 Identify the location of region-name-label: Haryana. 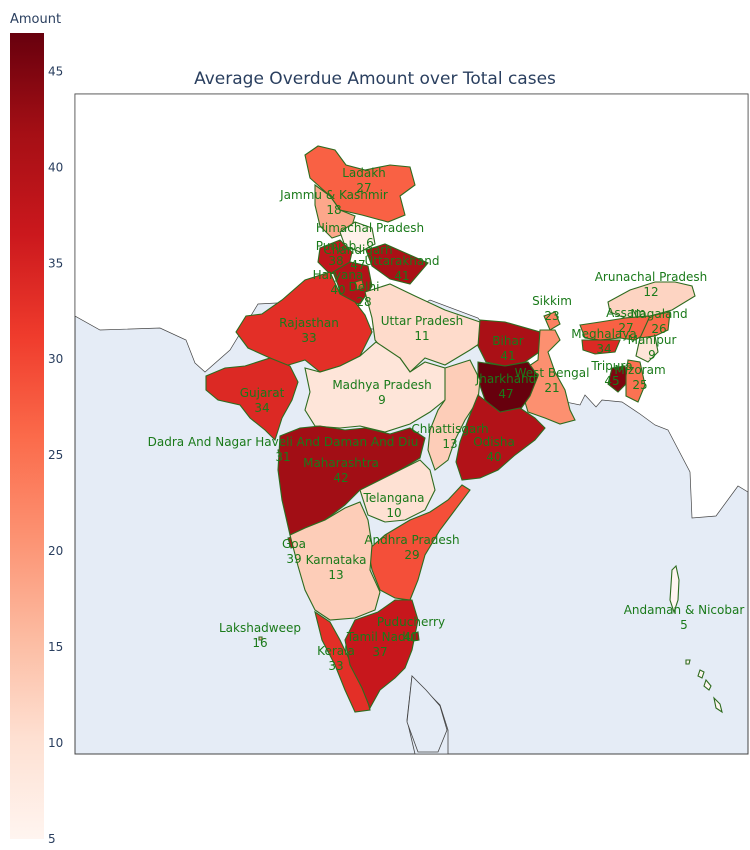
(338, 275).